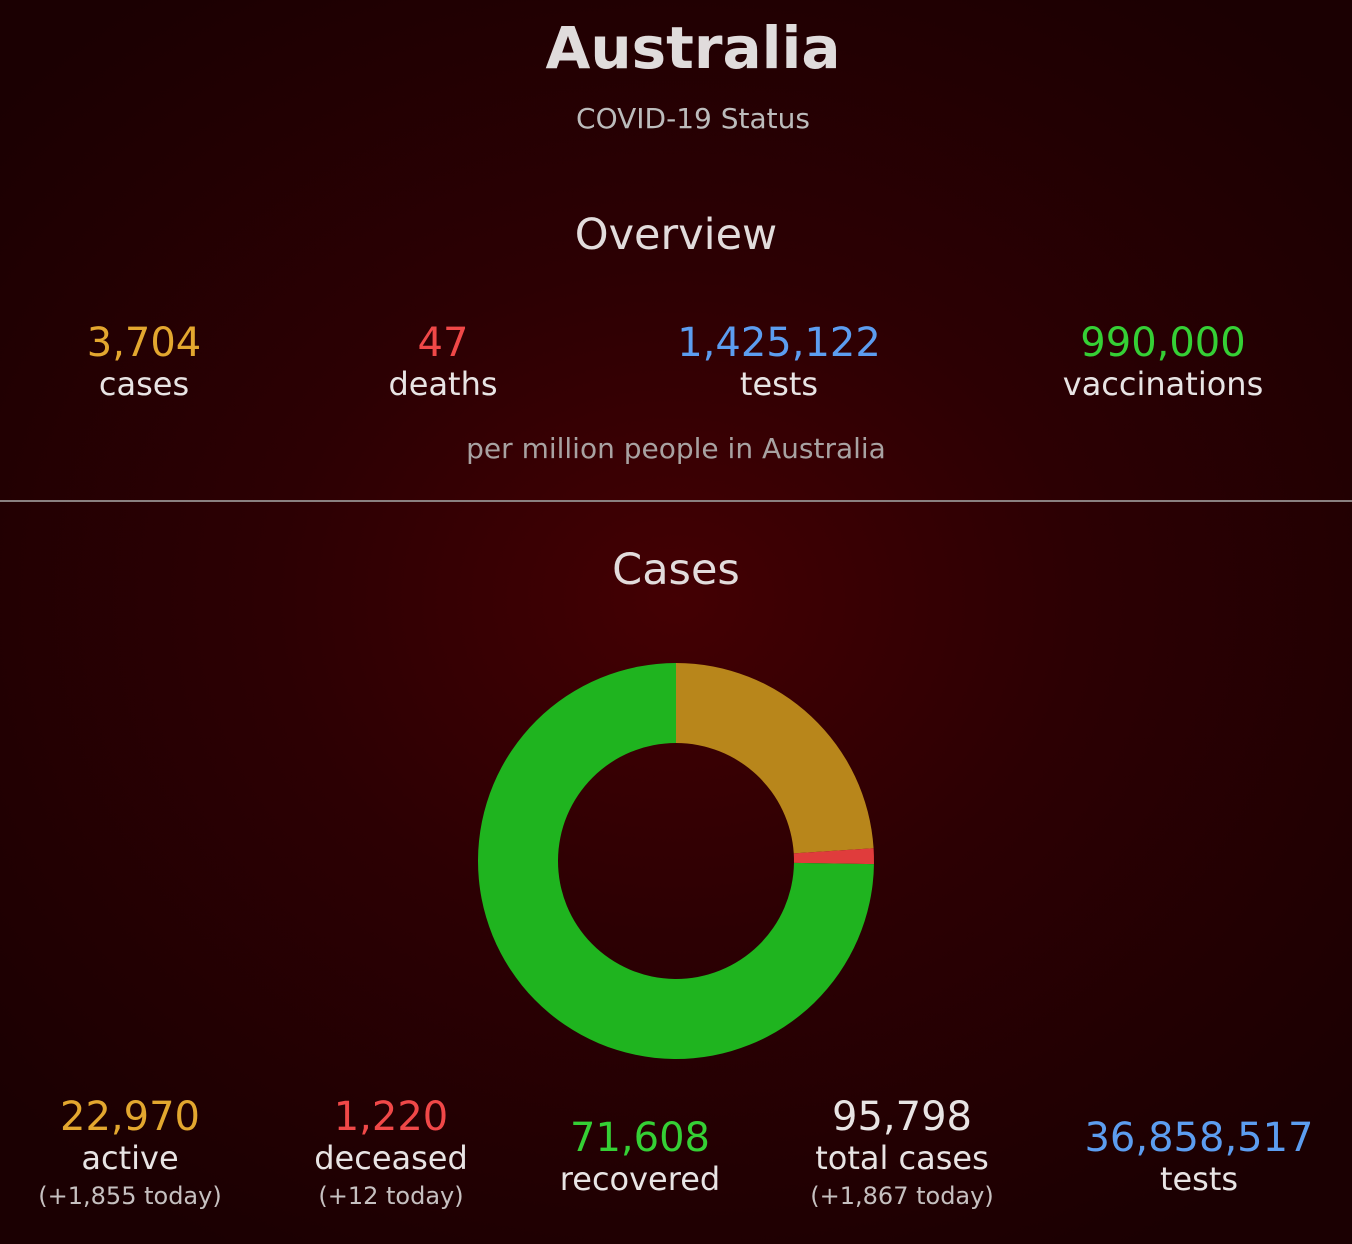 The height and width of the screenshot is (1244, 1352). Describe the element at coordinates (391, 1158) in the screenshot. I see `deceased-label: deceased` at that location.